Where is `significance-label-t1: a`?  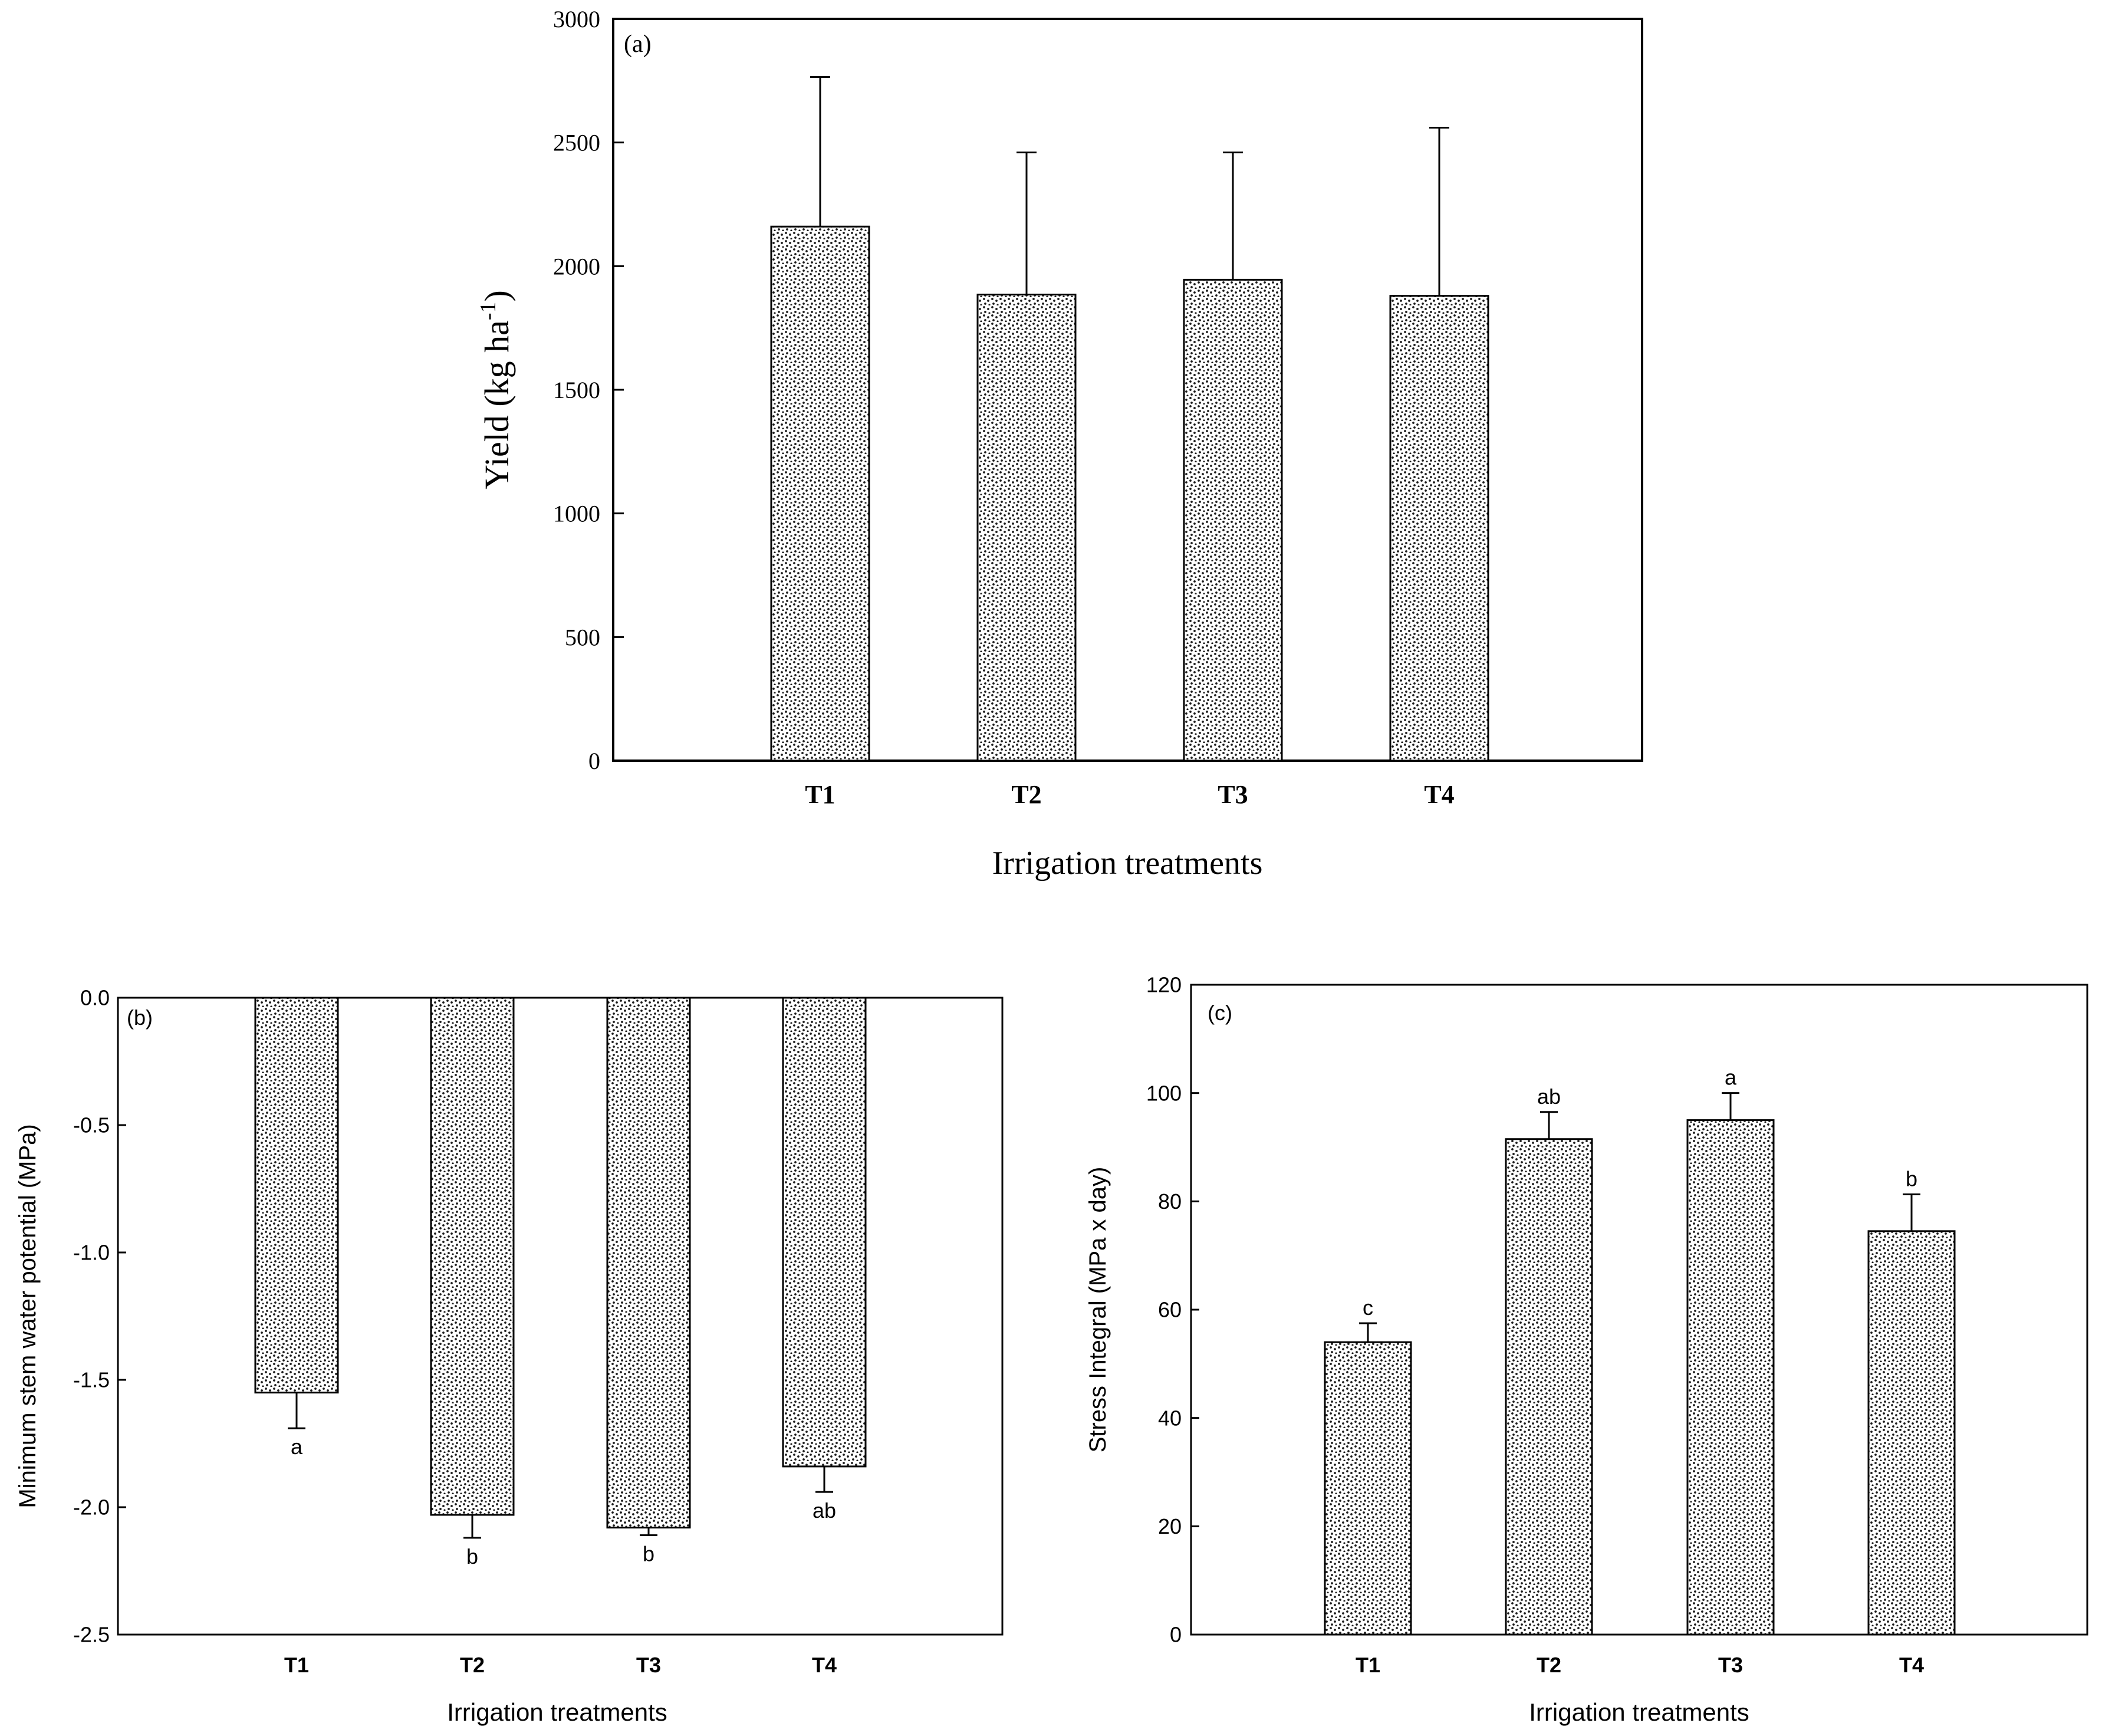
significance-label-t1: a is located at coordinates (297, 1447).